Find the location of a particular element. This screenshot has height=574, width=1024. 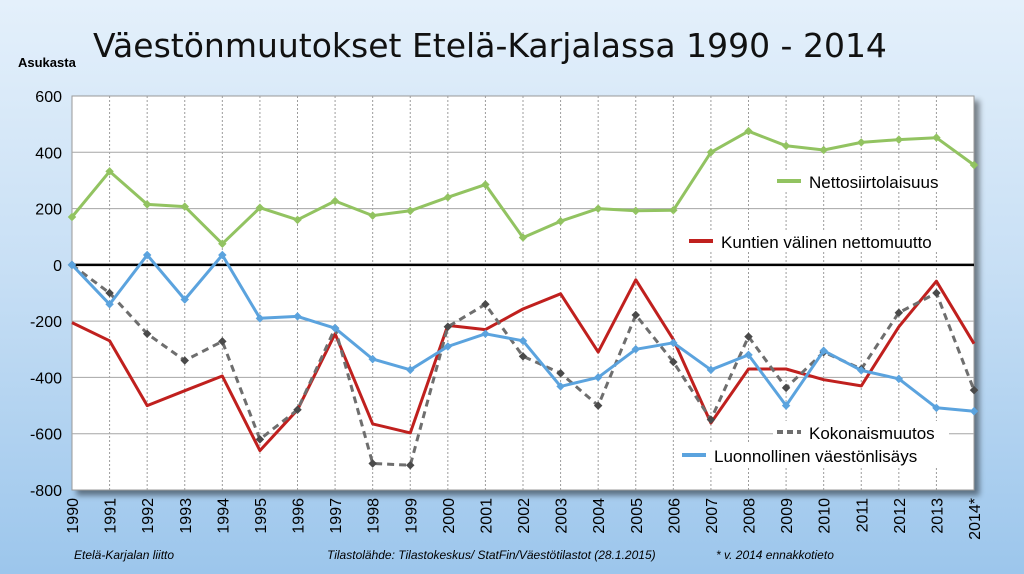

footer-source-org: Etelä-Karjalan liitto is located at coordinates (124, 555).